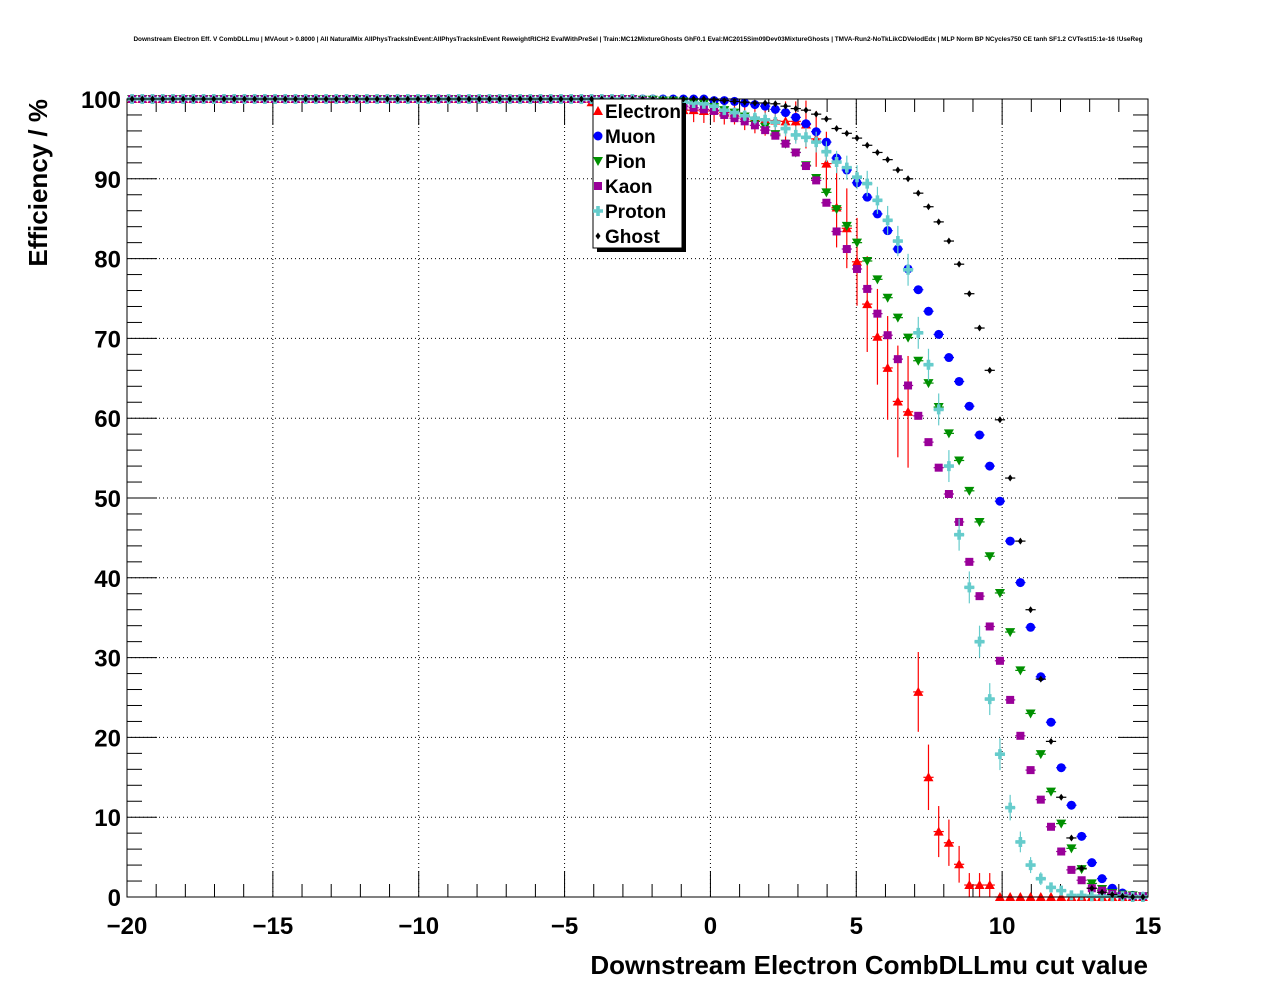 The image size is (1276, 996). What do you see at coordinates (643, 112) in the screenshot?
I see `legend-label: Electron` at bounding box center [643, 112].